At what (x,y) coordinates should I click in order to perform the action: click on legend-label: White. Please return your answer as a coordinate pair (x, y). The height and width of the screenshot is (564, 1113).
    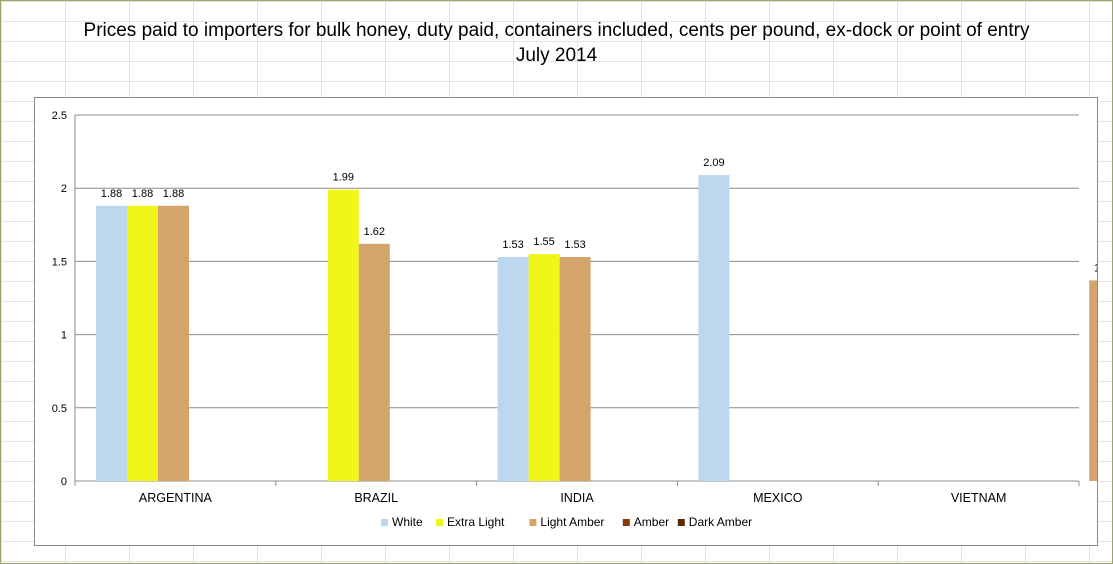
    Looking at the image, I should click on (407, 522).